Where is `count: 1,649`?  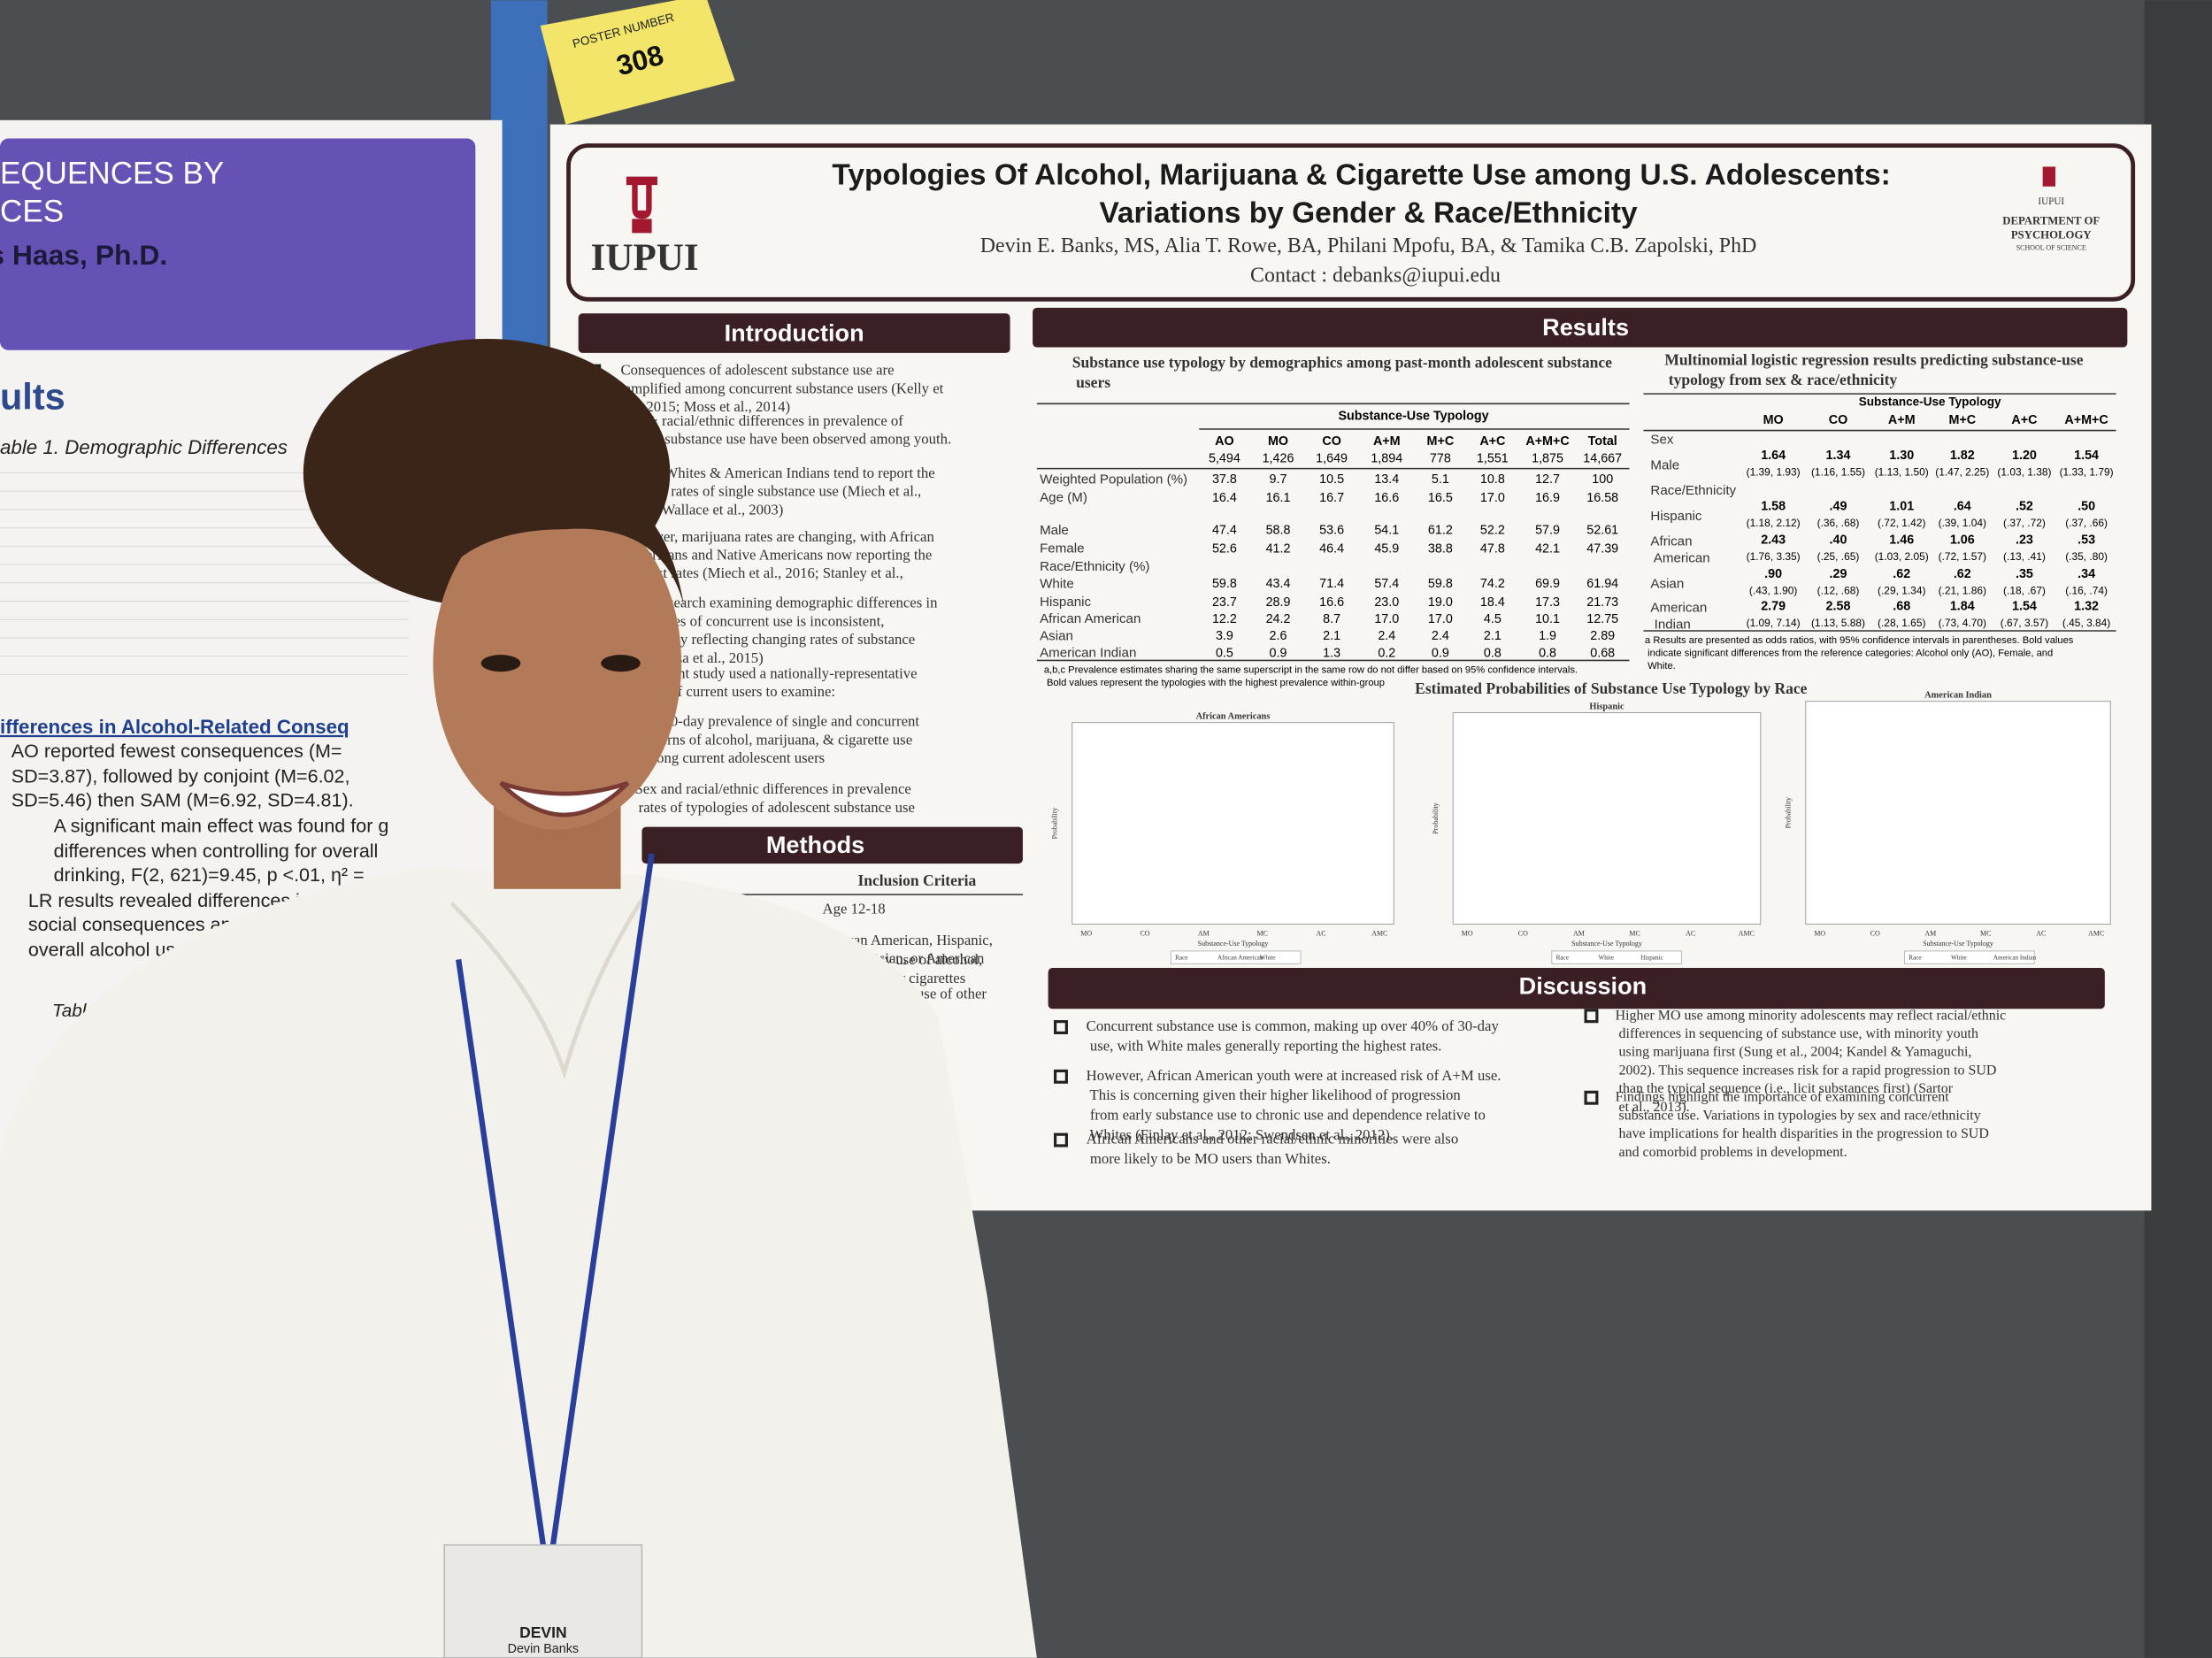 count: 1,649 is located at coordinates (1332, 458).